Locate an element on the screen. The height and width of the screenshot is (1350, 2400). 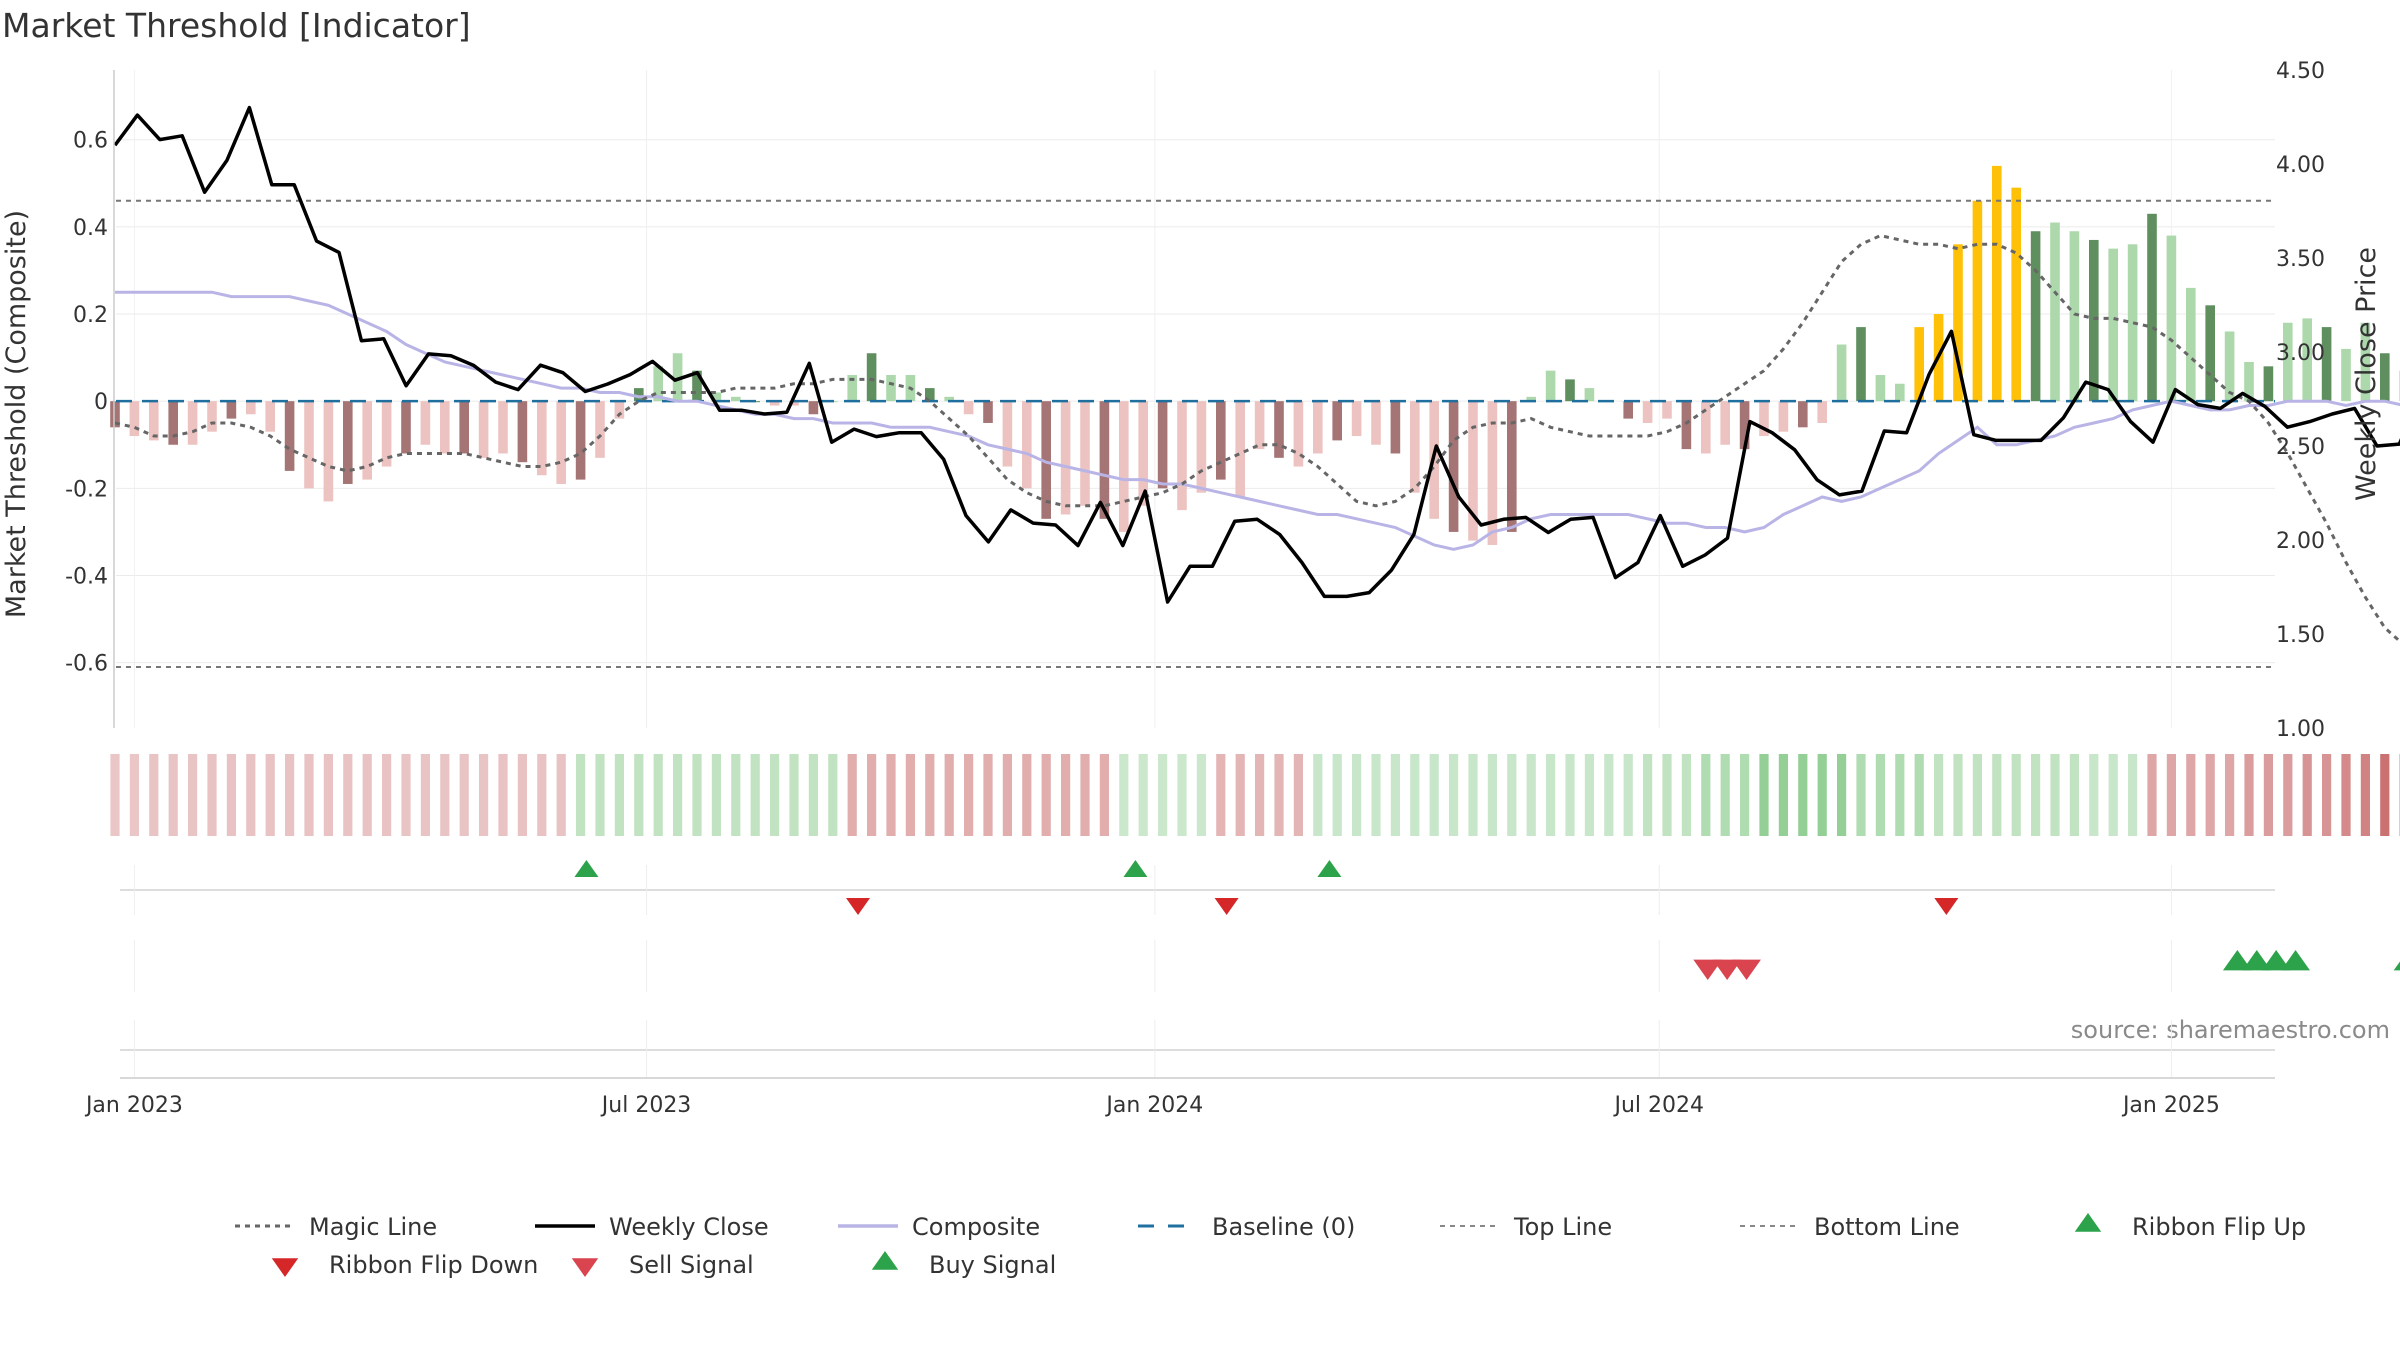
legend-item: Composite is located at coordinates (939, 1227).